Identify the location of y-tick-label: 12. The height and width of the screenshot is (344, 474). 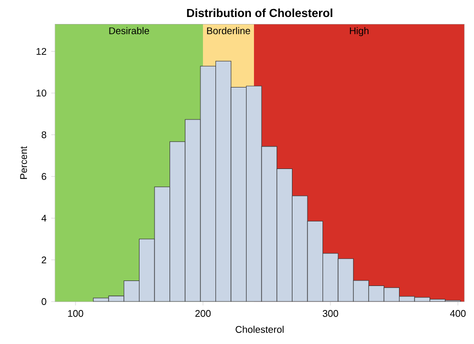
(41, 51).